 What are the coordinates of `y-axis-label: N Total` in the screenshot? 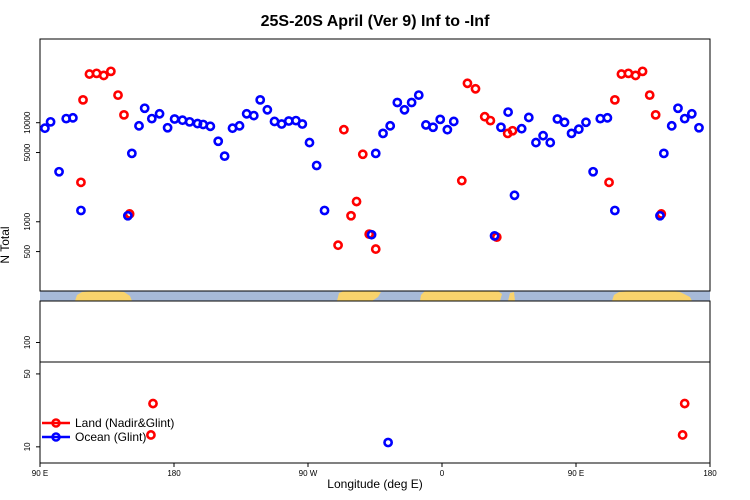 It's located at (6, 244).